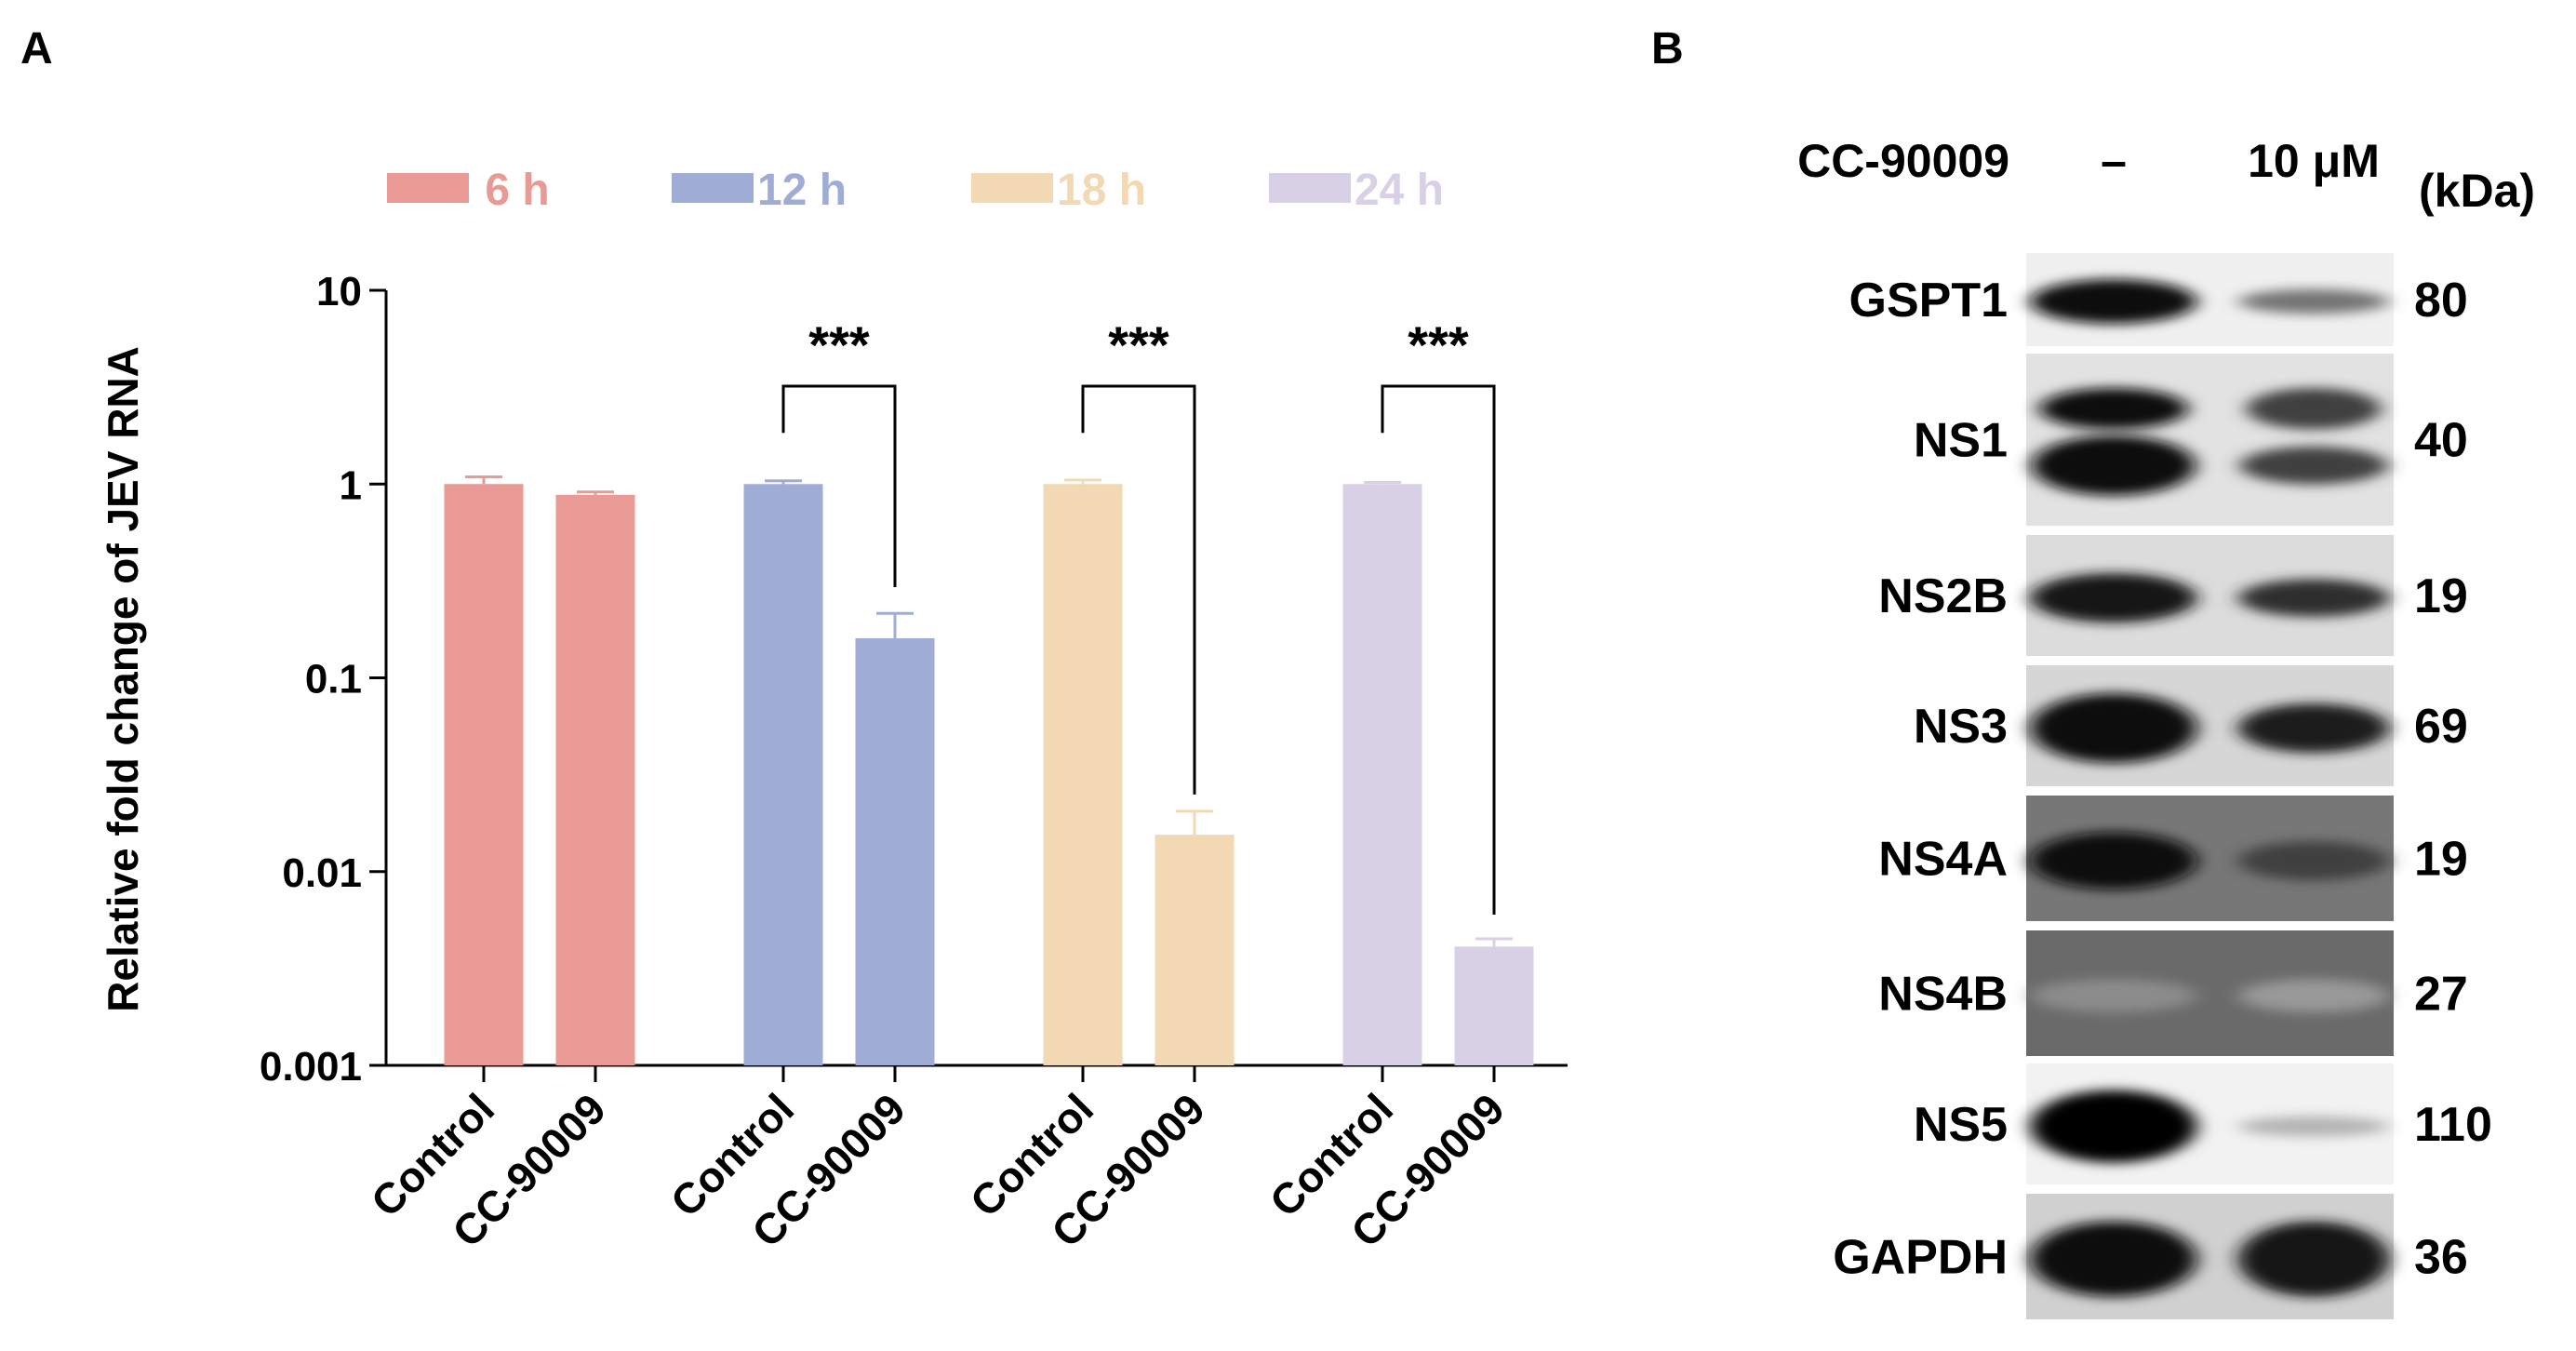 This screenshot has height=1351, width=2576. I want to click on blot-kda-label: 27, so click(2441, 995).